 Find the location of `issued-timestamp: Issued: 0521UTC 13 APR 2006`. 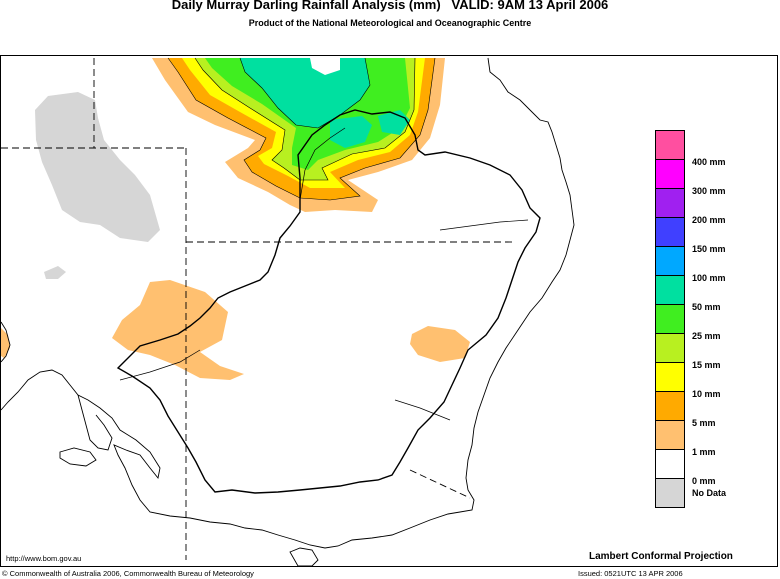

issued-timestamp: Issued: 0521UTC 13 APR 2006 is located at coordinates (630, 573).